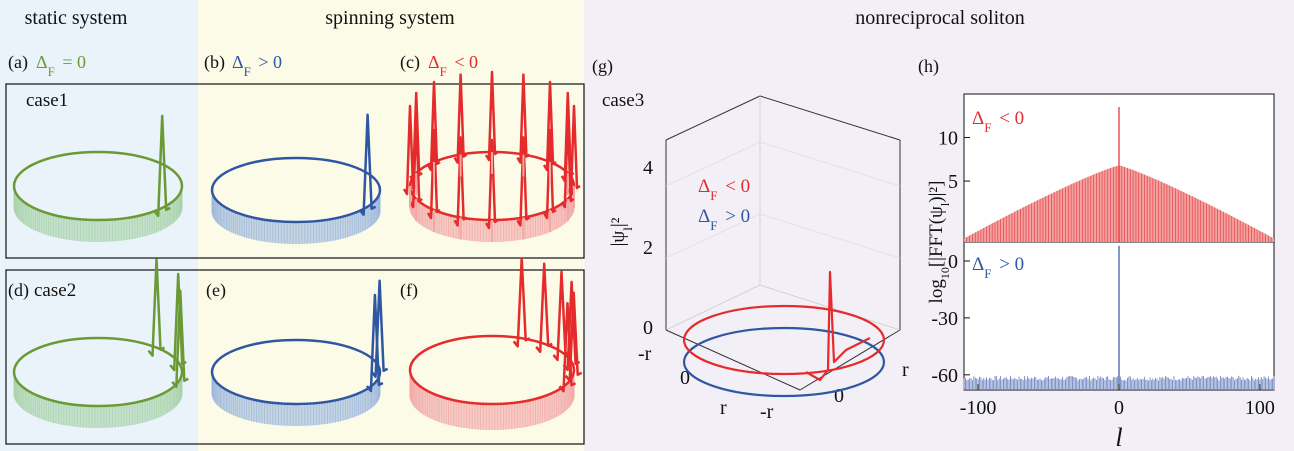  What do you see at coordinates (47, 100) in the screenshot?
I see `case1-label: case1` at bounding box center [47, 100].